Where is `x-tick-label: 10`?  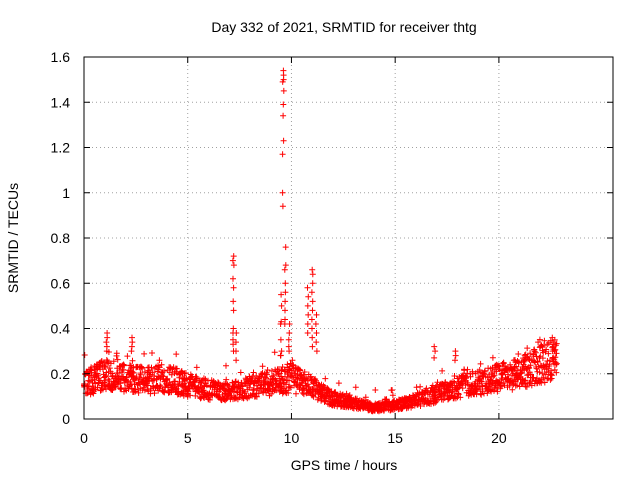 x-tick-label: 10 is located at coordinates (292, 438).